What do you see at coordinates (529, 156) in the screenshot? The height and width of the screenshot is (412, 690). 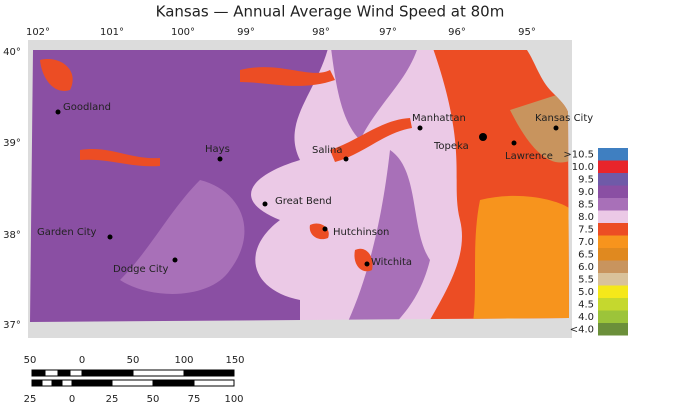 I see `city-label: Lawrence` at bounding box center [529, 156].